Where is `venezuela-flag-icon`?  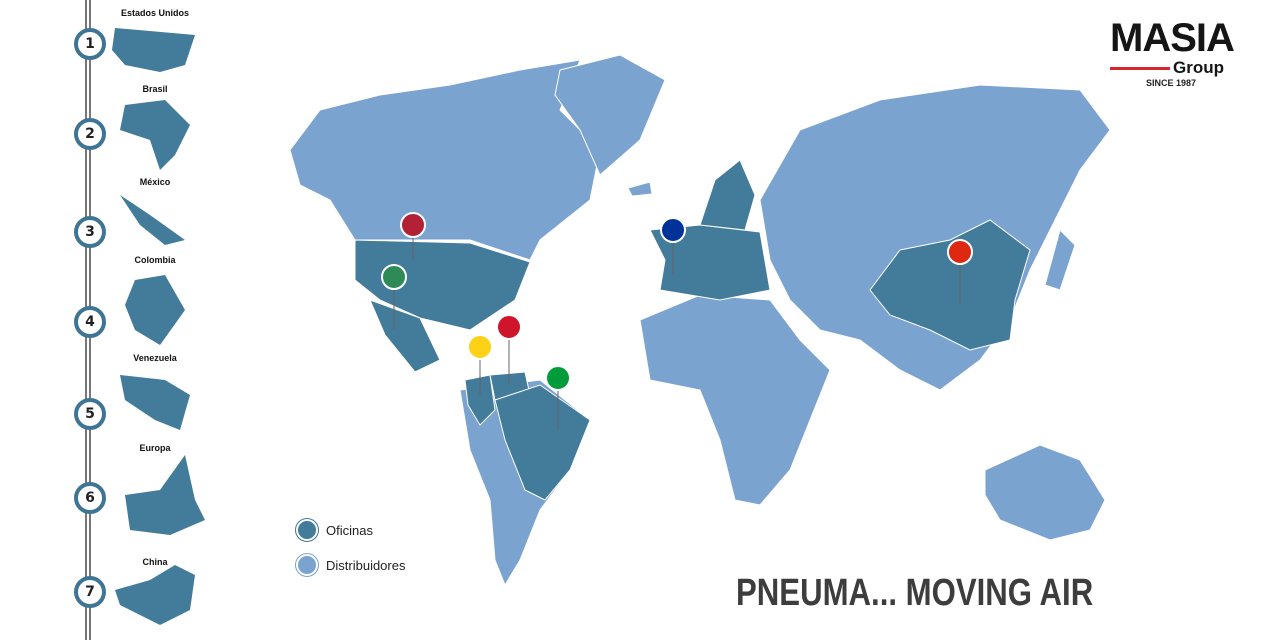 venezuela-flag-icon is located at coordinates (509, 327).